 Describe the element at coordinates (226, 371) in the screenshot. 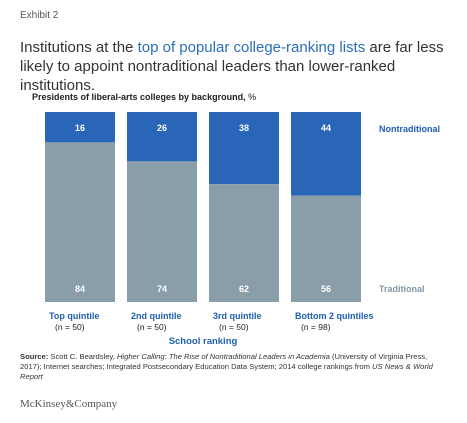

I see `source-italic-2: US News & World Report` at that location.